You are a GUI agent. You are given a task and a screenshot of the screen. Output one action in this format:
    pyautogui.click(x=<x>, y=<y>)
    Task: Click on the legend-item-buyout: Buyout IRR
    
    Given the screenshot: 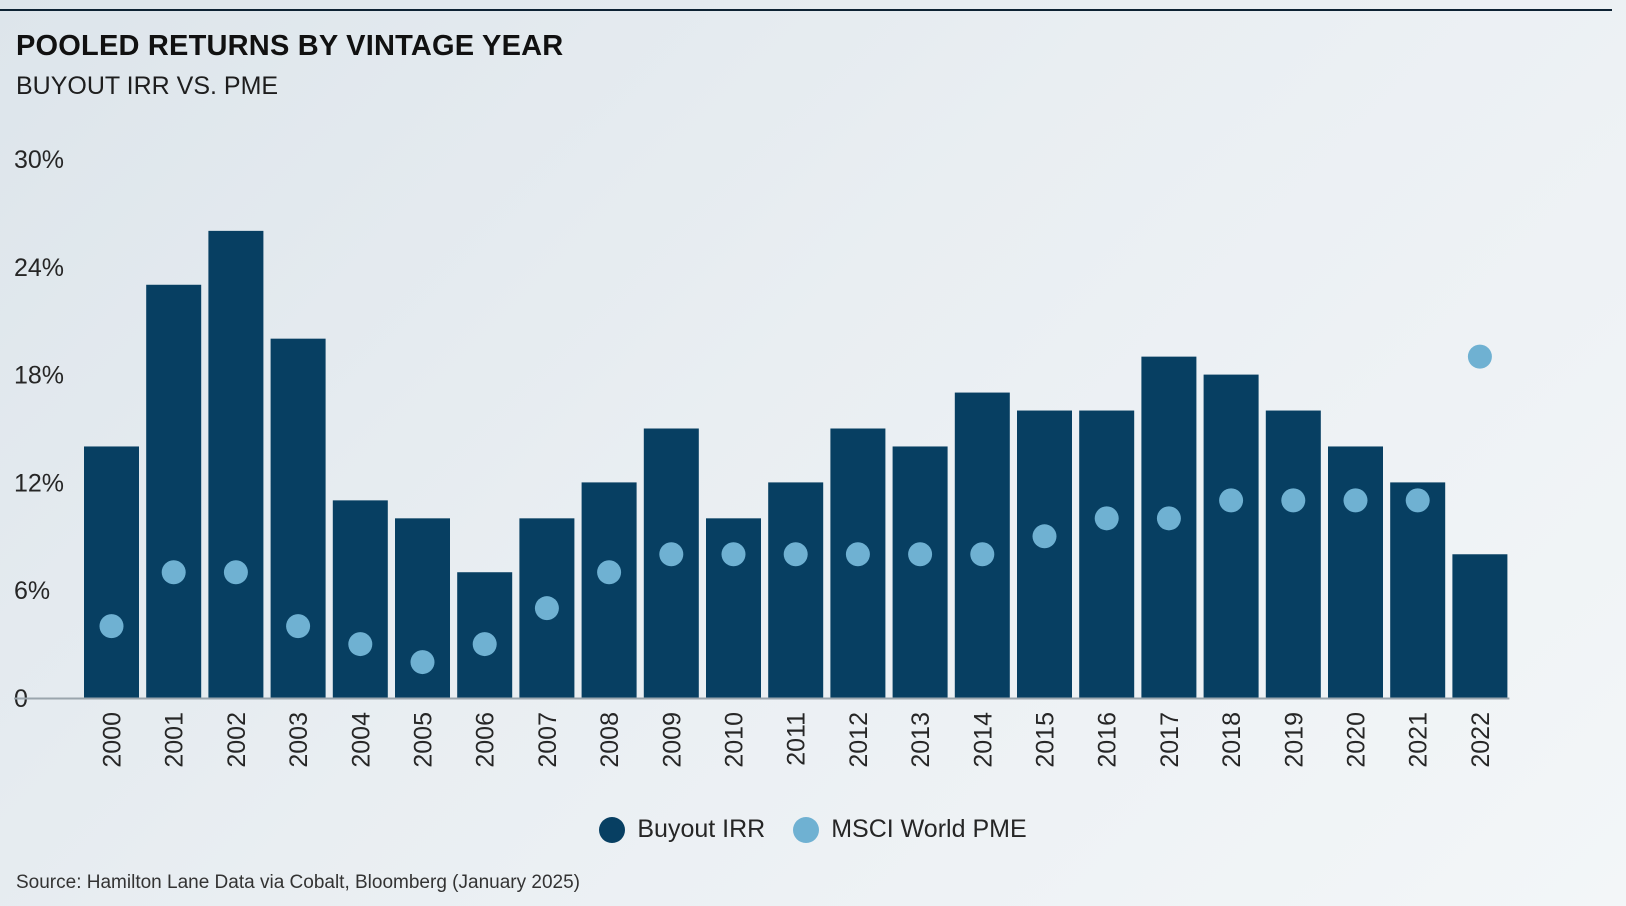 What is the action you would take?
    pyautogui.click(x=682, y=829)
    